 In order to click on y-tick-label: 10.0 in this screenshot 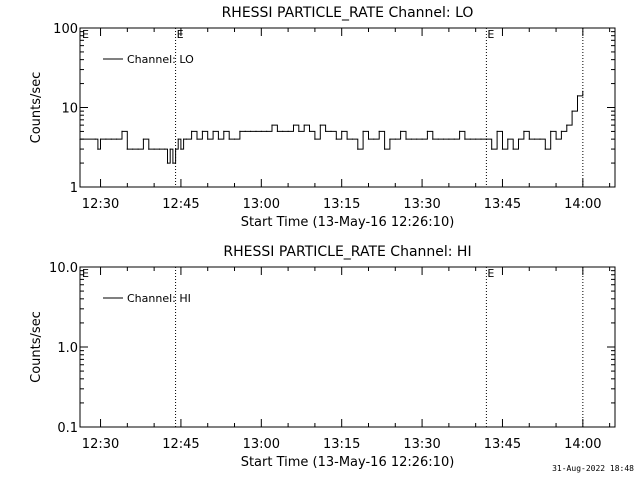, I will do `click(63, 268)`.